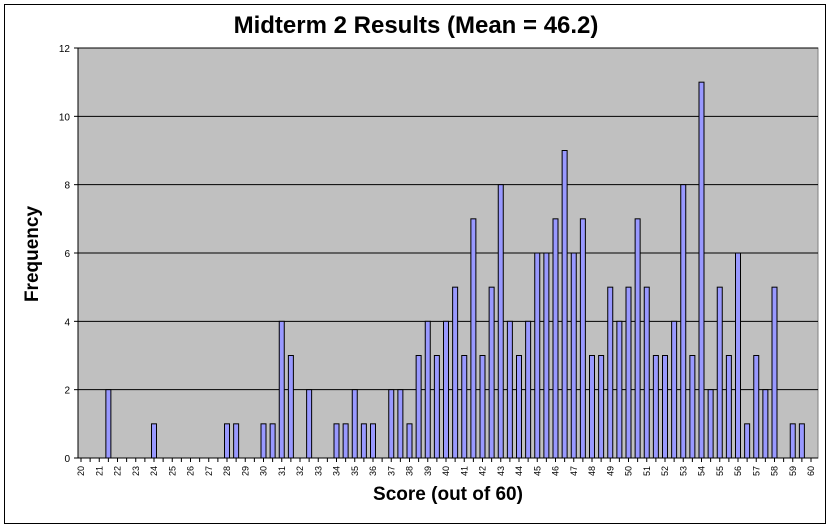  What do you see at coordinates (65, 49) in the screenshot?
I see `y-tick-label: 12` at bounding box center [65, 49].